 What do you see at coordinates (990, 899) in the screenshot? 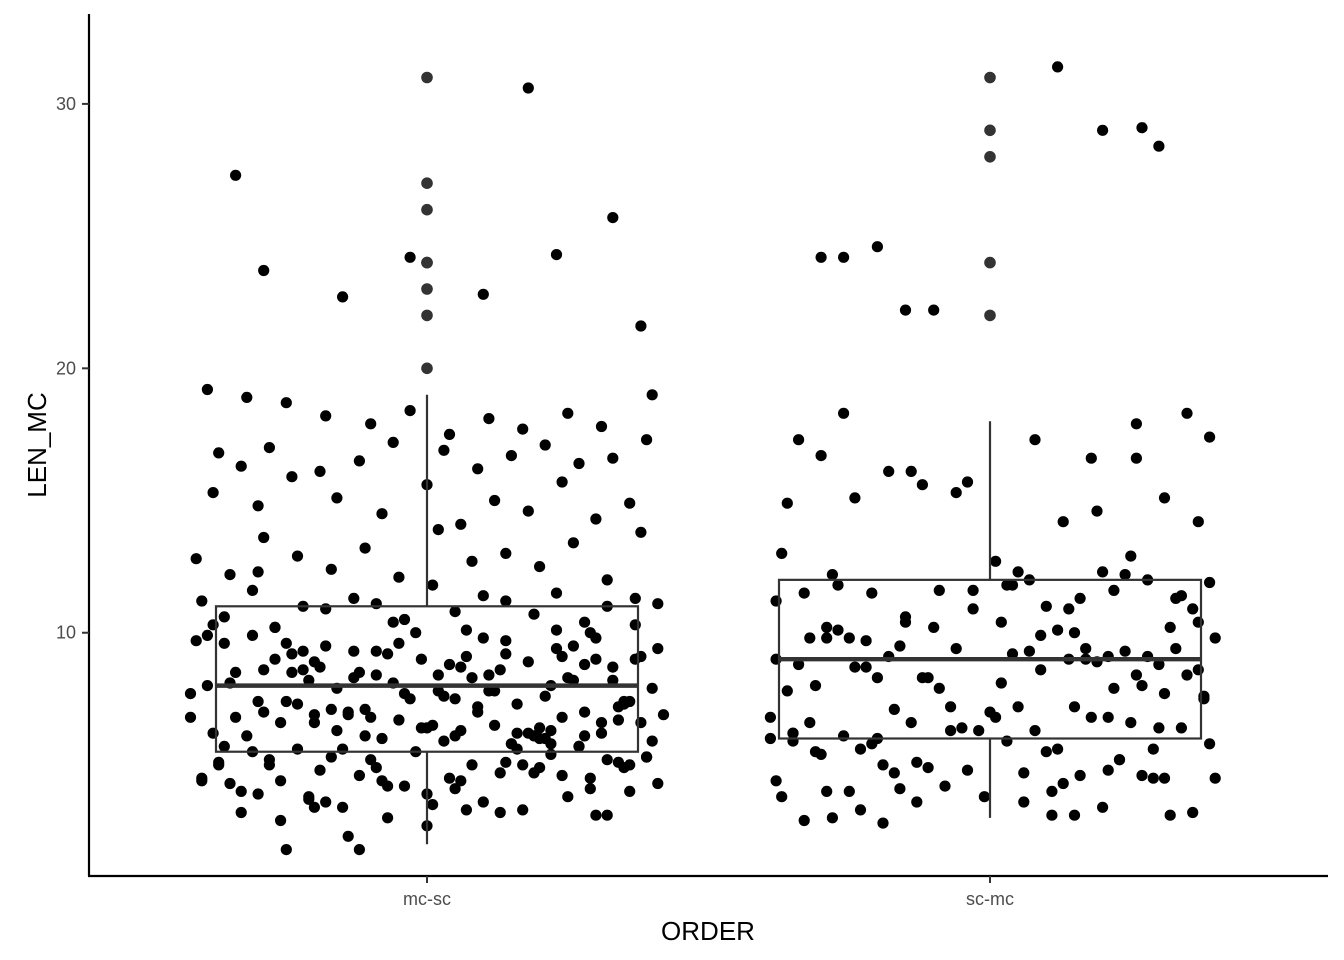
I see `x-tick-label: sc-mc` at bounding box center [990, 899].